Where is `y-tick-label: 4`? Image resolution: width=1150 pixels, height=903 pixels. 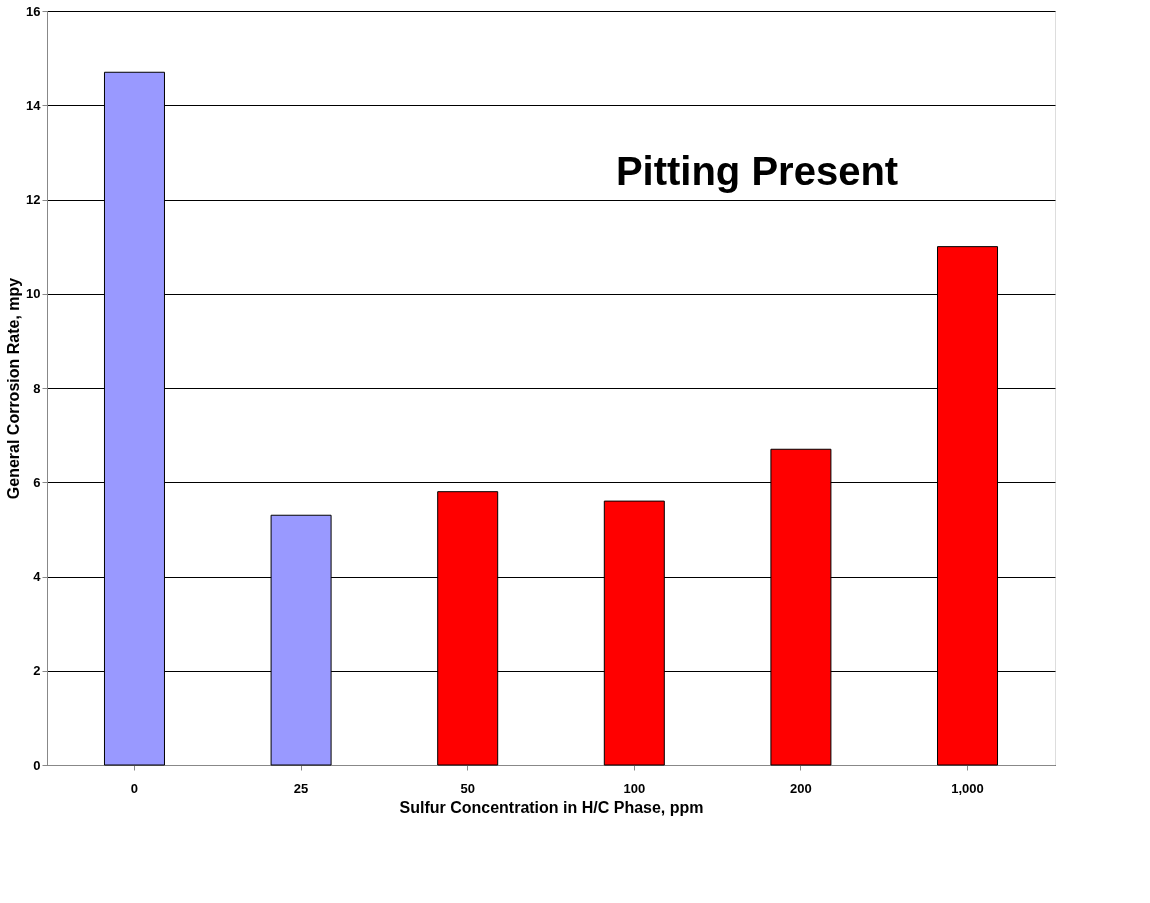 y-tick-label: 4 is located at coordinates (37, 576).